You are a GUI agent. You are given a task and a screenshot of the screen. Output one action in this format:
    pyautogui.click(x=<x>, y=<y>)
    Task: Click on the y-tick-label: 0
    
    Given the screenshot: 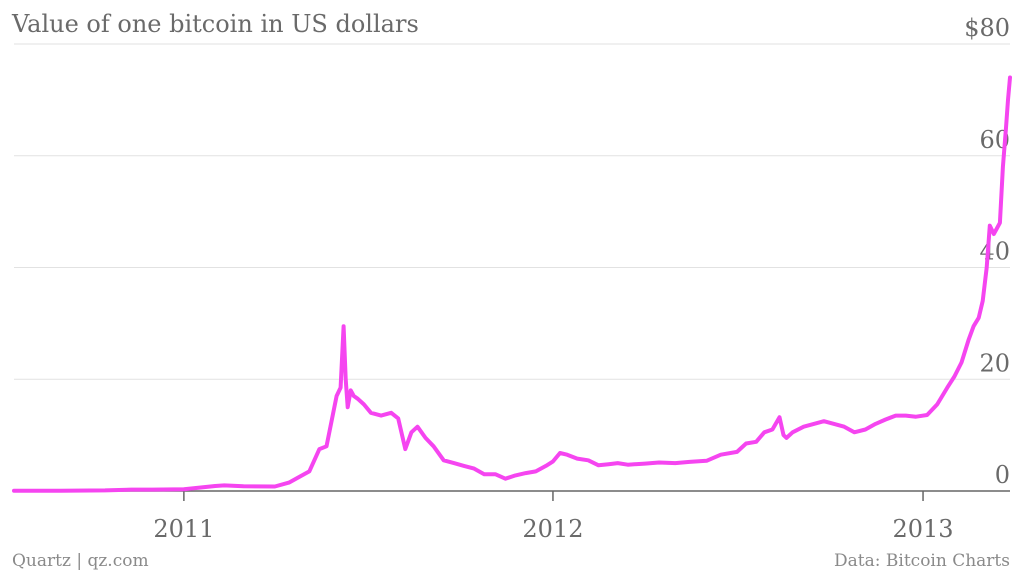 What is the action you would take?
    pyautogui.click(x=1002, y=475)
    